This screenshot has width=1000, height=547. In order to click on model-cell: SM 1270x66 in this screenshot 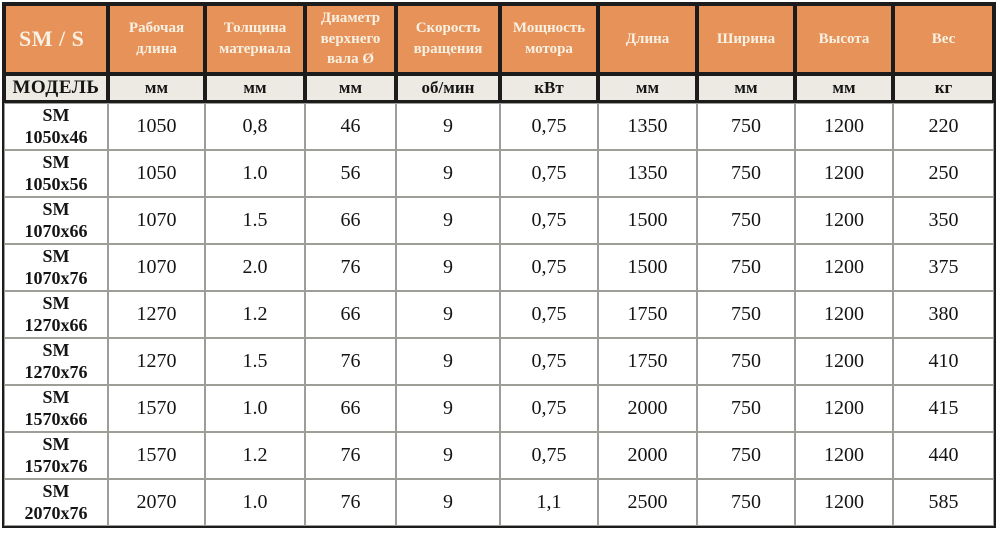, I will do `click(56, 315)`.